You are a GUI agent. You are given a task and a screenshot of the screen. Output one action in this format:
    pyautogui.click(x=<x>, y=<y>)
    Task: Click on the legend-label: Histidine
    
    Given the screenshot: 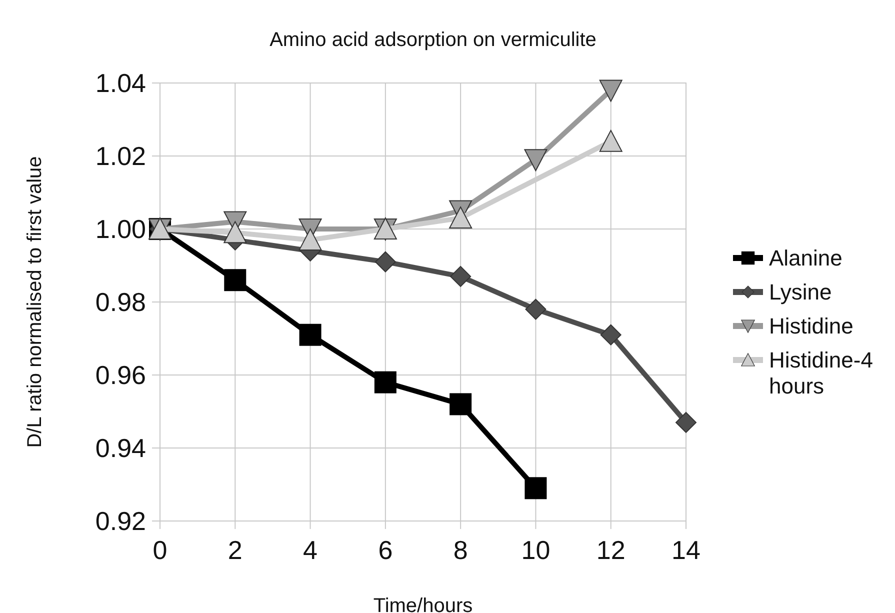 What is the action you would take?
    pyautogui.click(x=811, y=326)
    